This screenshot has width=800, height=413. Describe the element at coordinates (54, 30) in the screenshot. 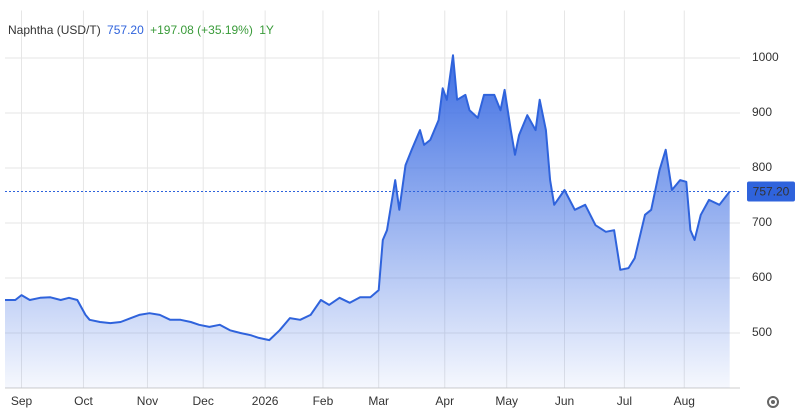

I see `title: Naphtha (USD/T)` at that location.